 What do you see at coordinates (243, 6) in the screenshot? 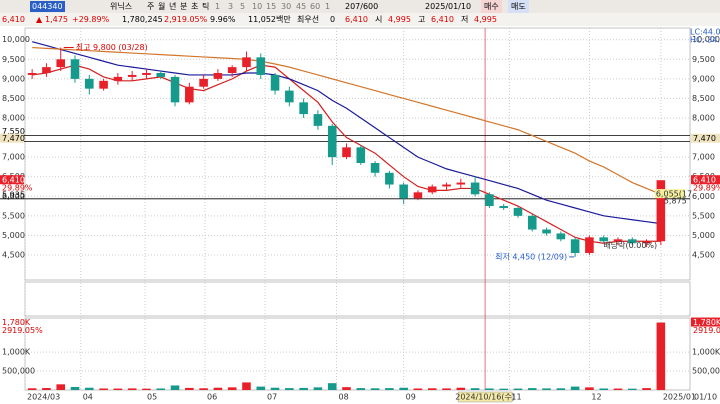
I see `toolbar-item: 5` at bounding box center [243, 6].